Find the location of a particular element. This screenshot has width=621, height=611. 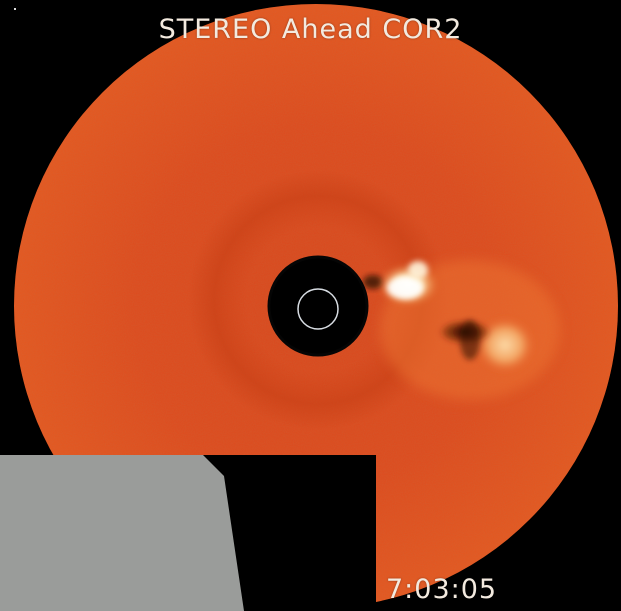

occulting-disk is located at coordinates (318, 306).